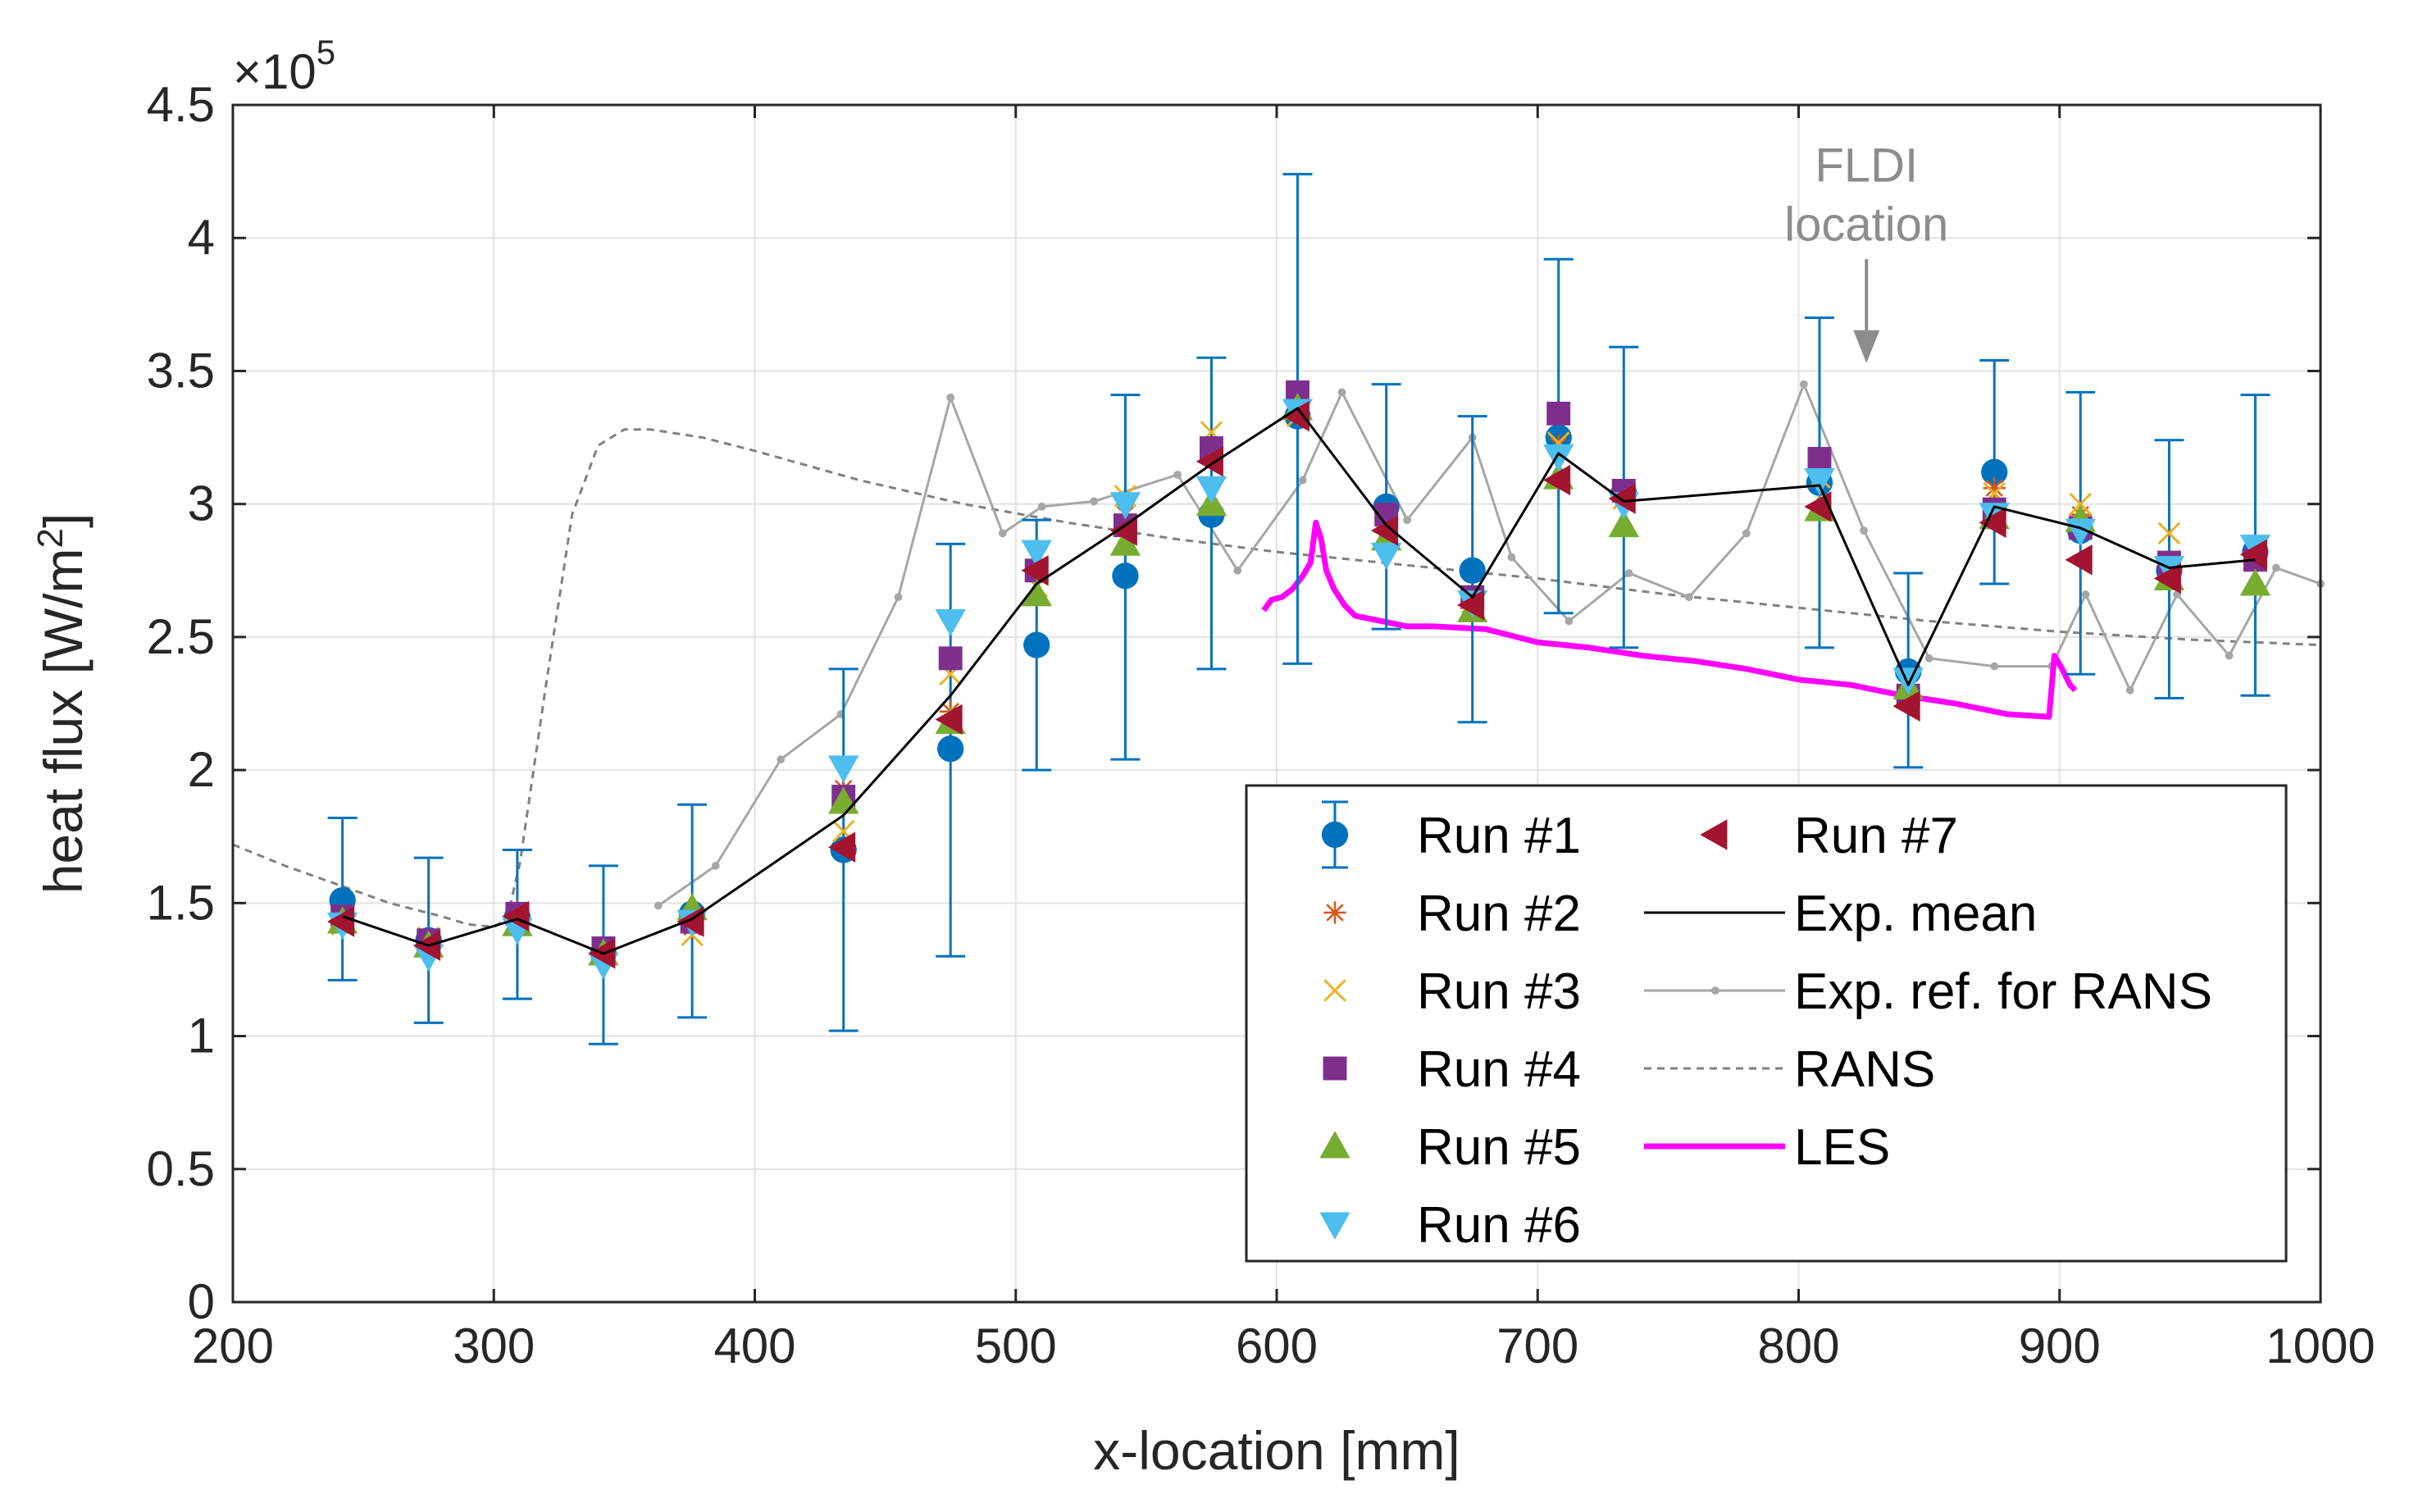 The image size is (2414, 1512). I want to click on x-tick-label: 700, so click(1537, 1345).